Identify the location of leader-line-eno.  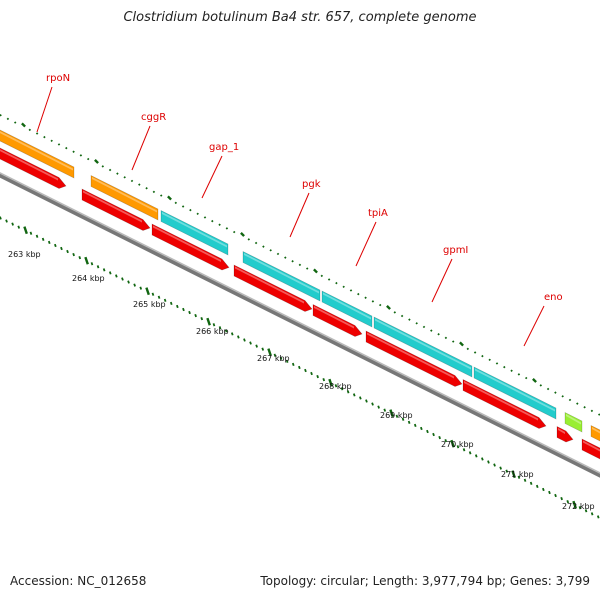
(534, 326).